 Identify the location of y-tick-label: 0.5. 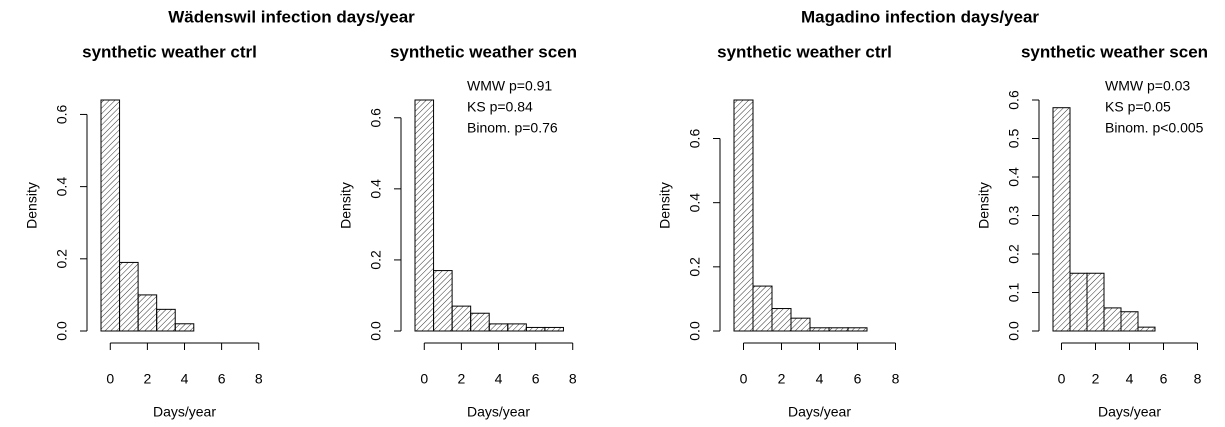
(1014, 139).